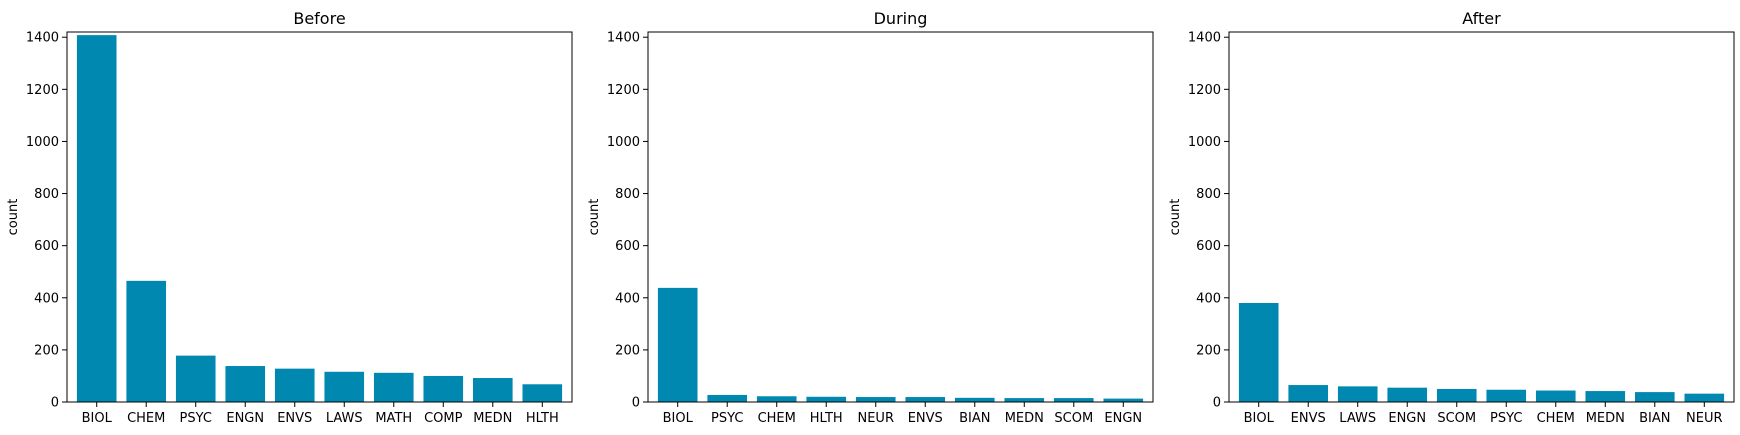  I want to click on chart-title: During, so click(901, 18).